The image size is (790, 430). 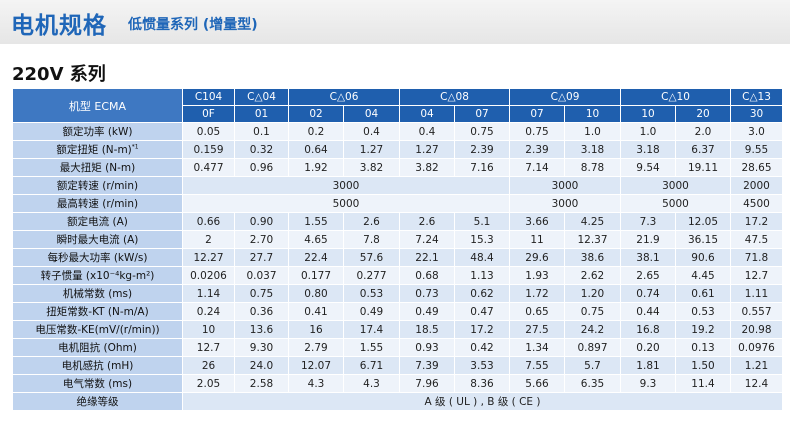 What do you see at coordinates (648, 293) in the screenshot?
I see `table-cell: 0.74` at bounding box center [648, 293].